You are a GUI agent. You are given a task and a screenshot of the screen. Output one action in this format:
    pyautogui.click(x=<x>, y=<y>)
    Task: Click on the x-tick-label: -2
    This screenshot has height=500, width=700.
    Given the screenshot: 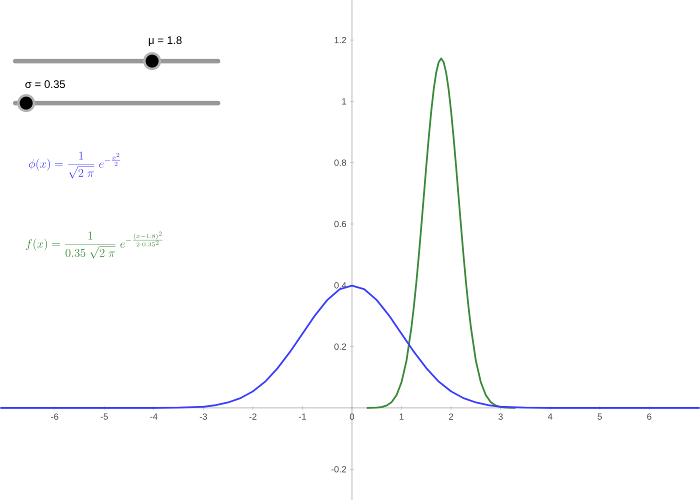 What is the action you would take?
    pyautogui.click(x=252, y=416)
    